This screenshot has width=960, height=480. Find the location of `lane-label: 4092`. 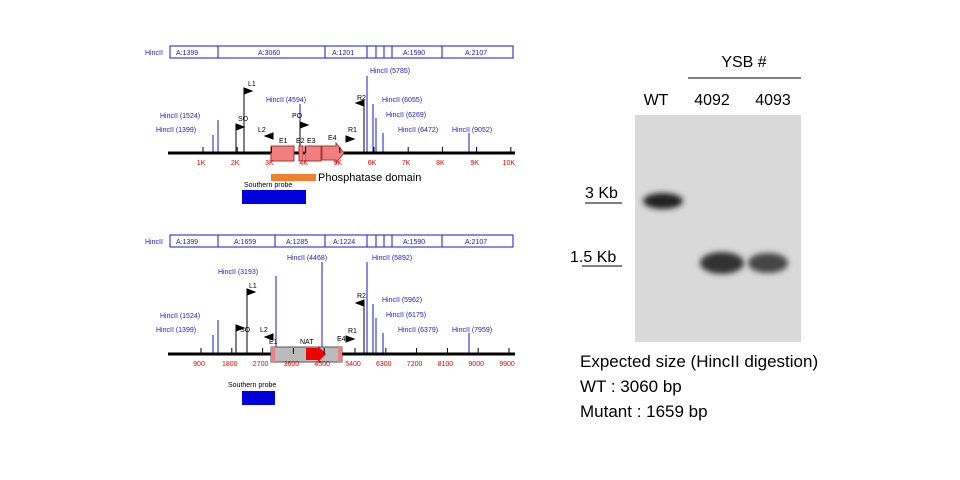

lane-label: 4092 is located at coordinates (712, 100).